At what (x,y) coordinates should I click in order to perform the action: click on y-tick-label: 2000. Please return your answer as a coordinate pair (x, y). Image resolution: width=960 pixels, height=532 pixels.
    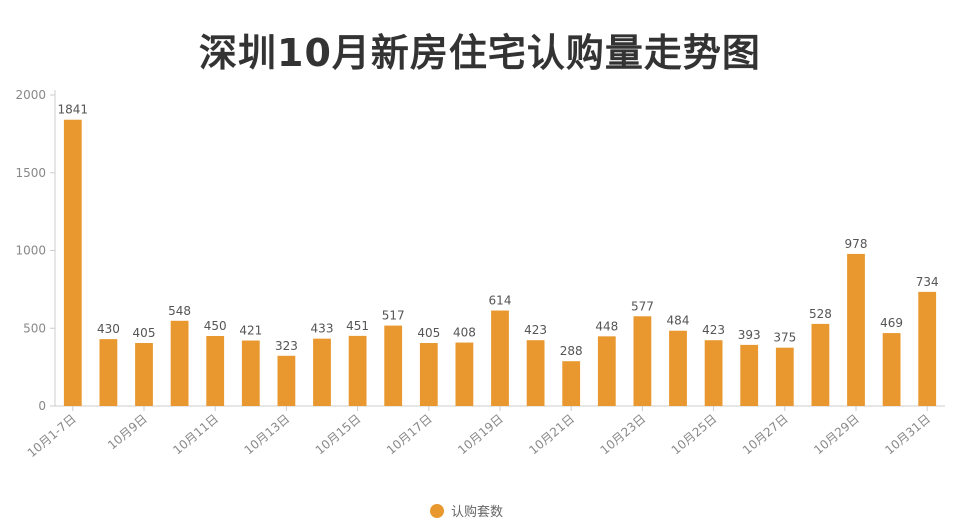
    Looking at the image, I should click on (30, 95).